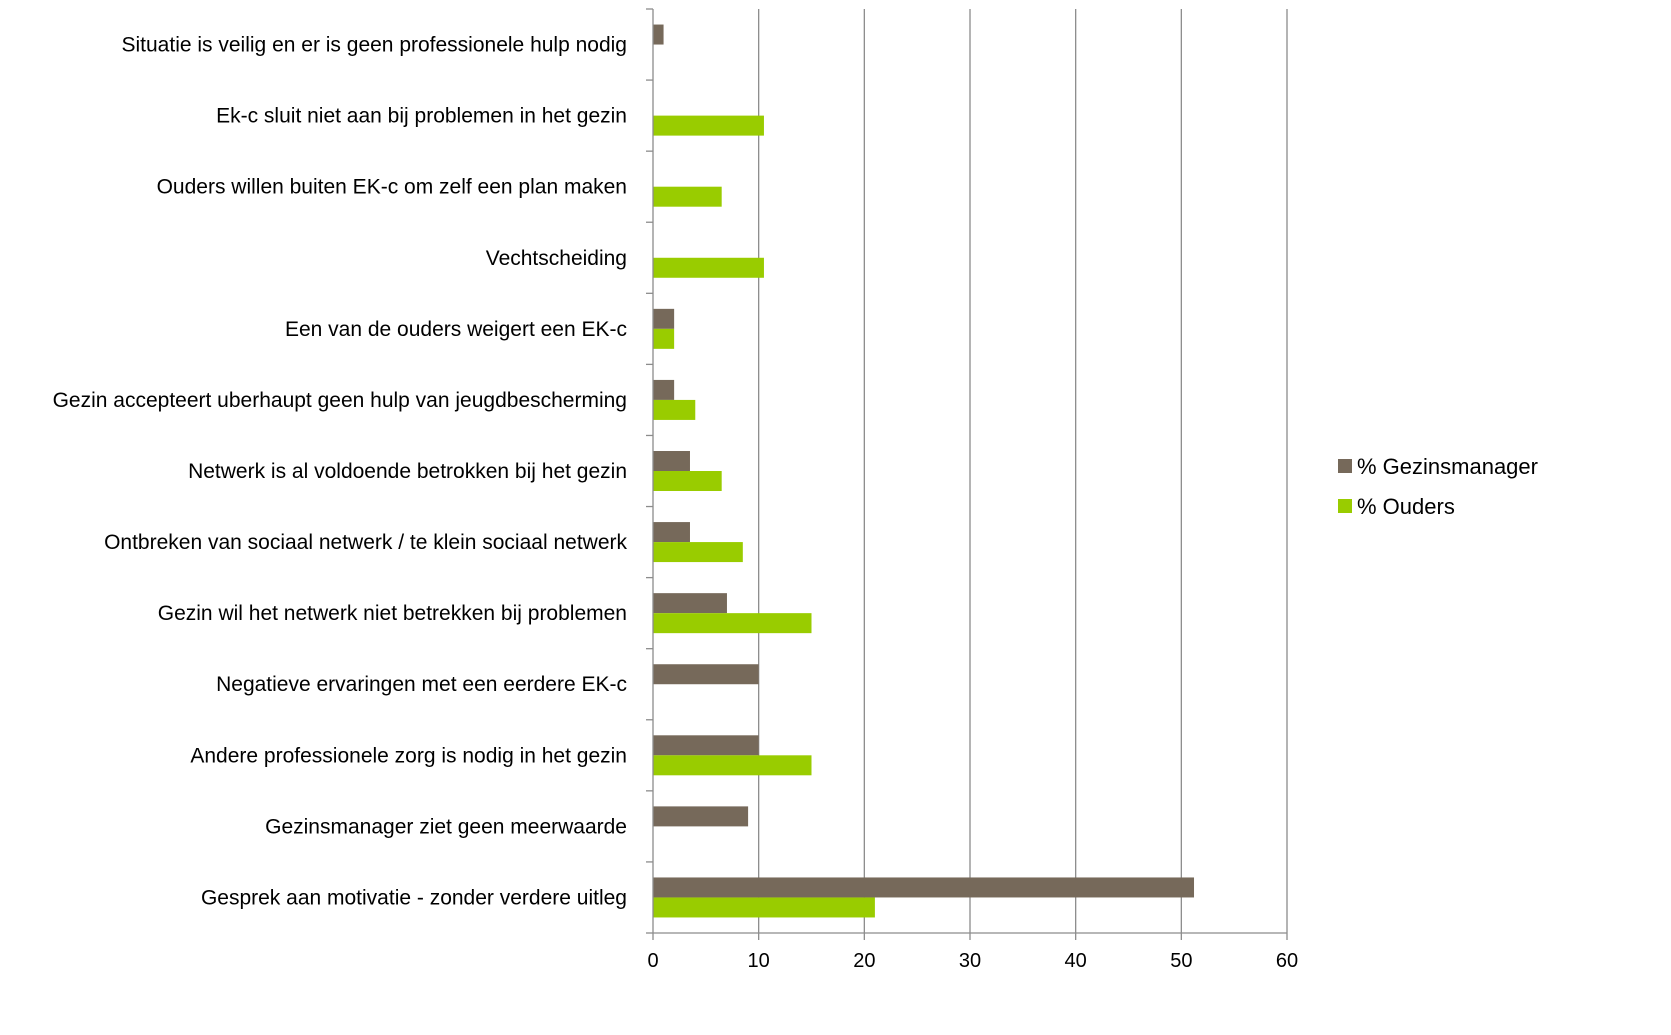 Image resolution: width=1671 pixels, height=1035 pixels. I want to click on category-label: Vechtscheiding, so click(556, 258).